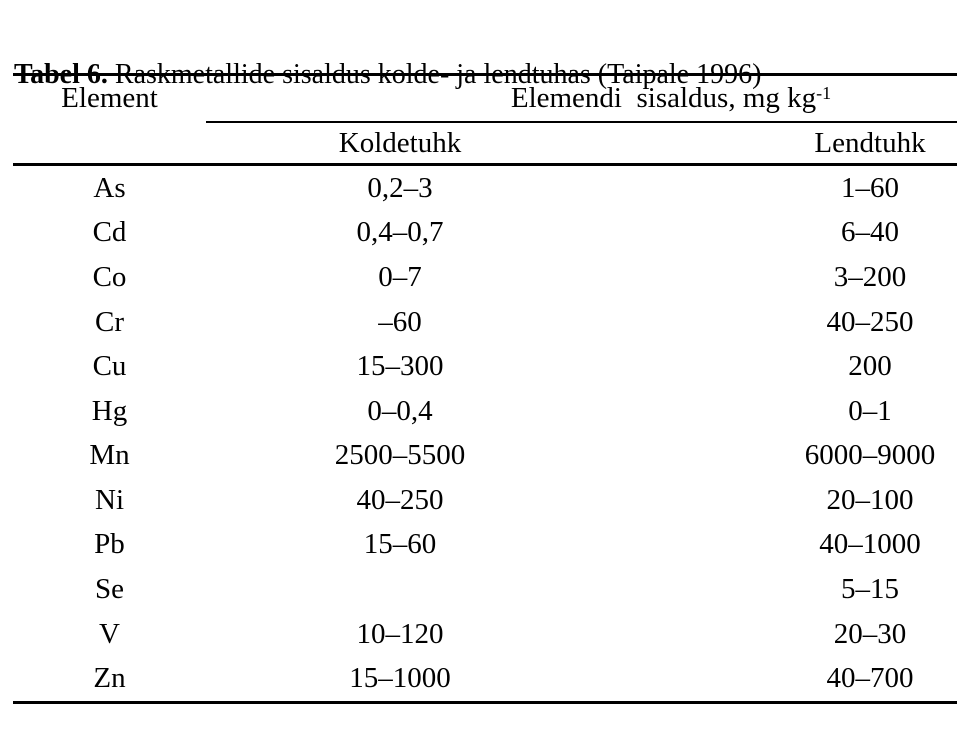 The height and width of the screenshot is (733, 969). What do you see at coordinates (400, 232) in the screenshot?
I see `cell-koldetuhk: 0,4–0,7` at bounding box center [400, 232].